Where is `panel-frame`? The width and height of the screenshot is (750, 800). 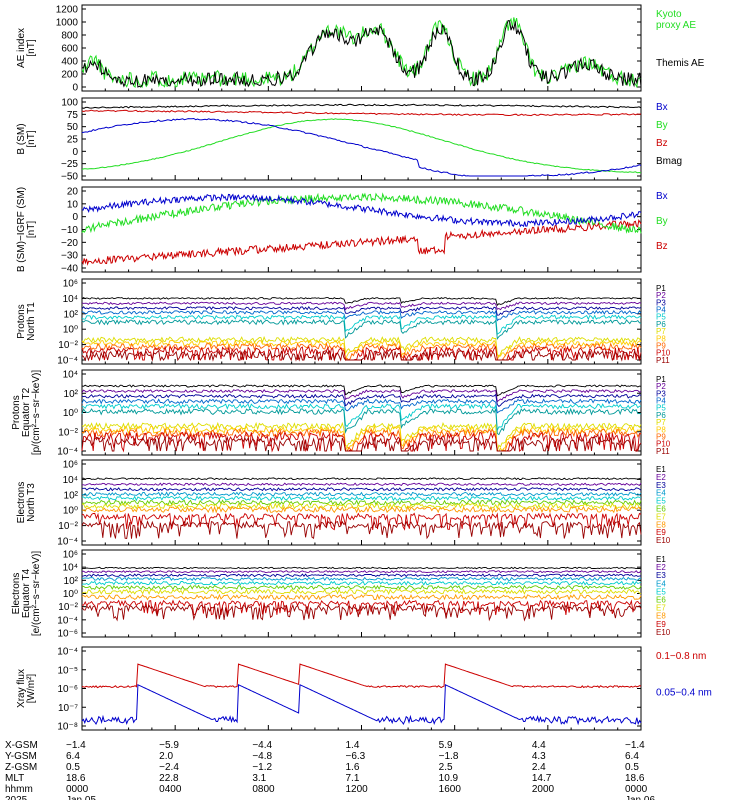
panel-frame is located at coordinates (361, 139).